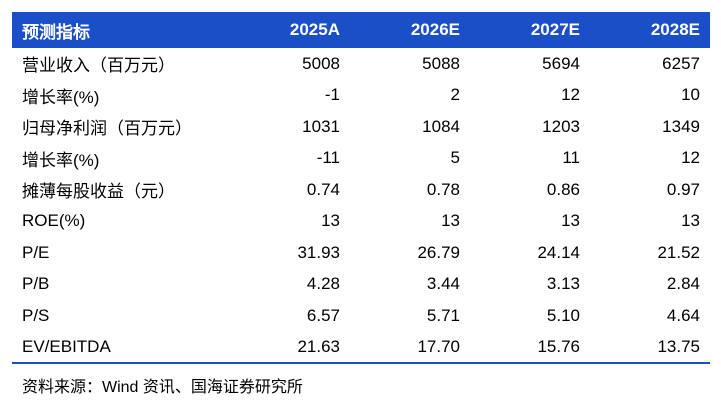 This screenshot has width=721, height=411. I want to click on cell-value: 0.78, so click(443, 189).